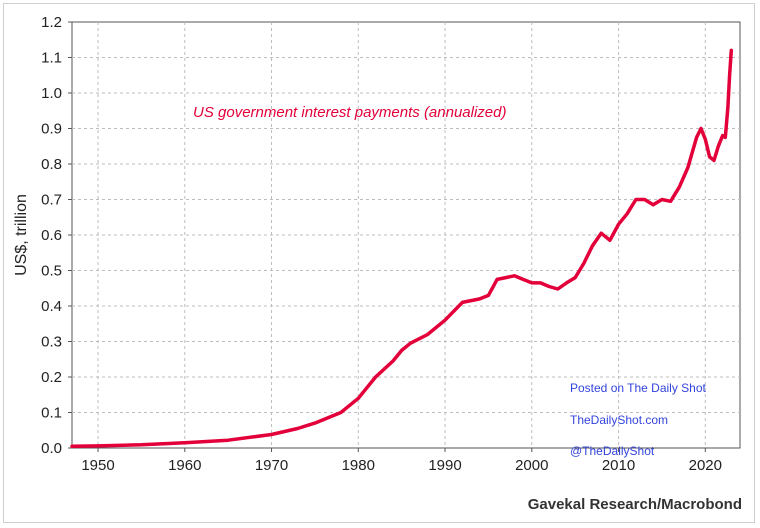  I want to click on watermark-posted: Posted on The Daily Shot, so click(638, 388).